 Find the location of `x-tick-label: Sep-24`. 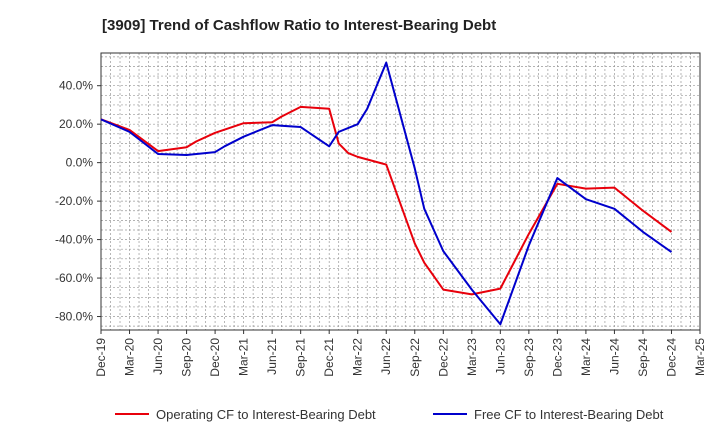

x-tick-label: Sep-24 is located at coordinates (643, 357).